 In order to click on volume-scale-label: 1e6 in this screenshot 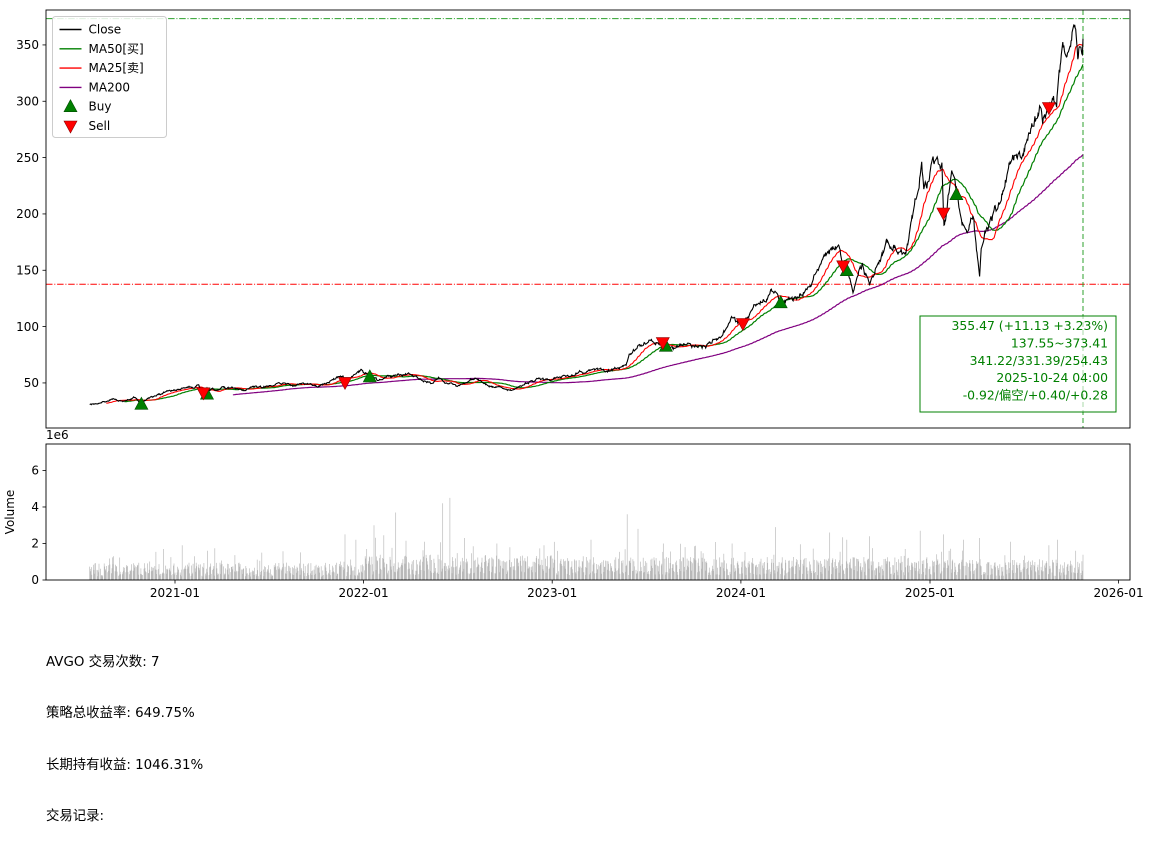, I will do `click(57, 435)`.